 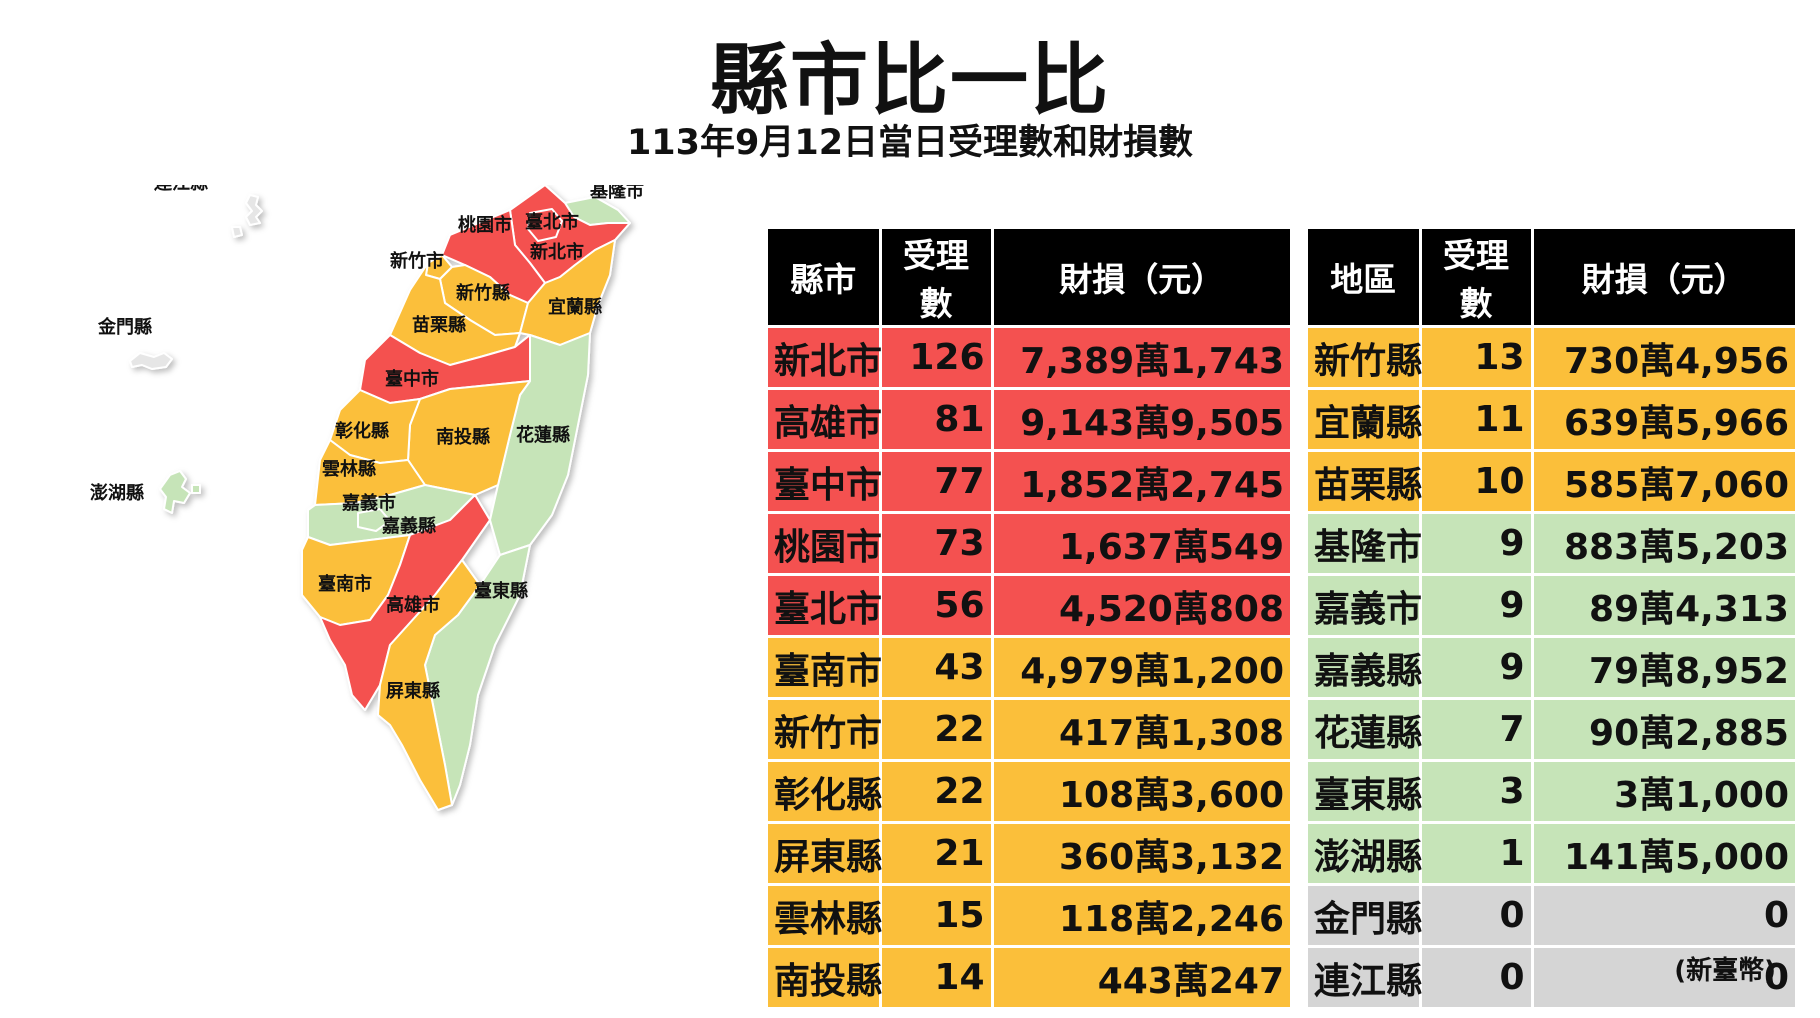 I want to click on county-name: 金門縣, so click(x=1365, y=915).